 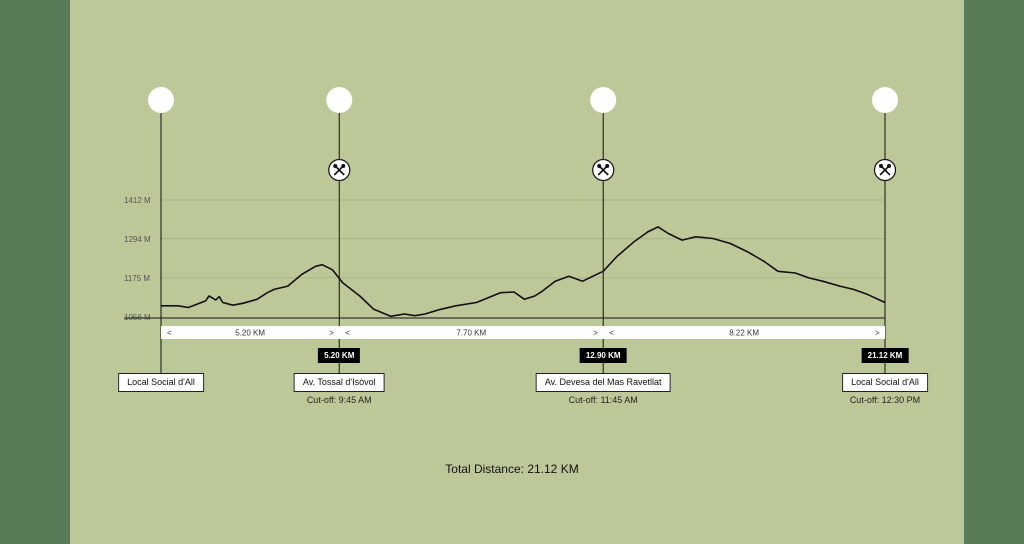 What do you see at coordinates (523, 239) in the screenshot?
I see `grid-lines` at bounding box center [523, 239].